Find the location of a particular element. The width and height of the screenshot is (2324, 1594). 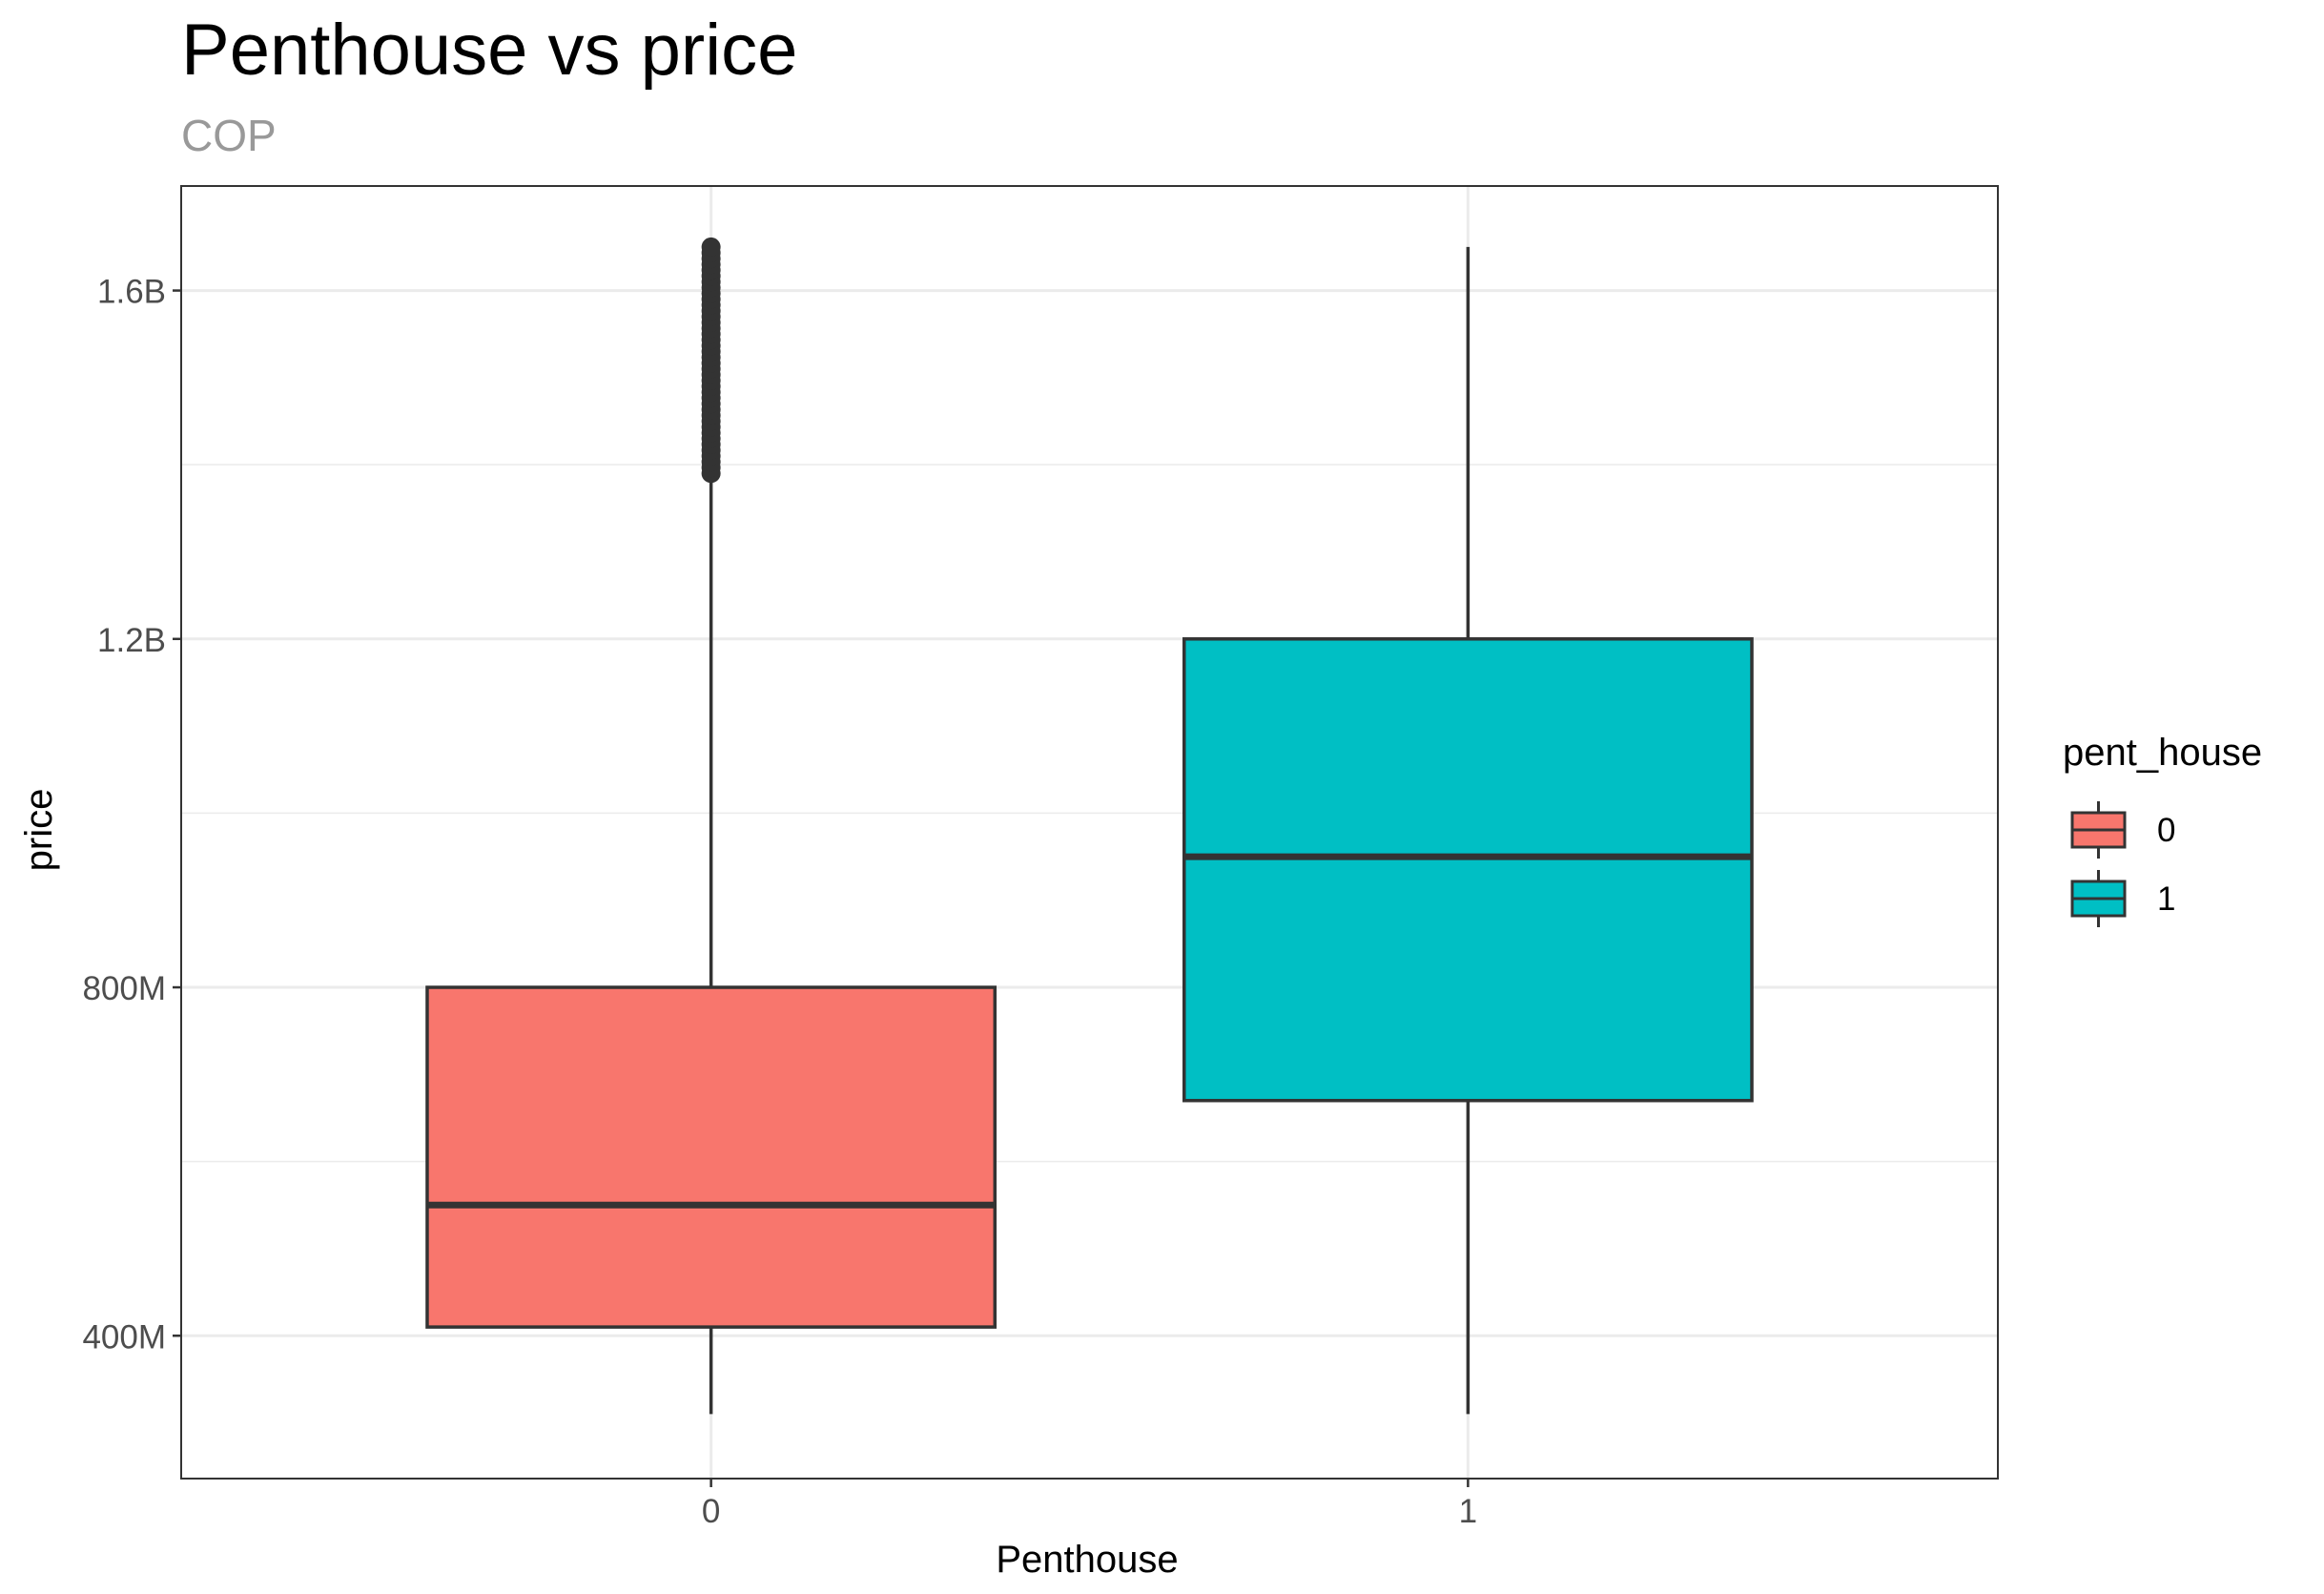

chart-subtitle: COP is located at coordinates (229, 135).